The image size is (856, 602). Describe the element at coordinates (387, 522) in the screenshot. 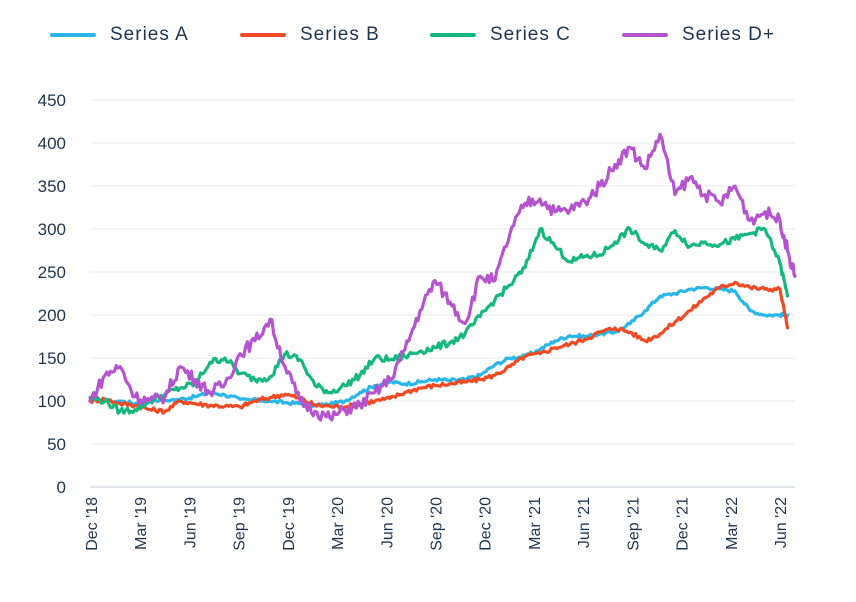

I see `x-tick-label: Jun '20` at that location.